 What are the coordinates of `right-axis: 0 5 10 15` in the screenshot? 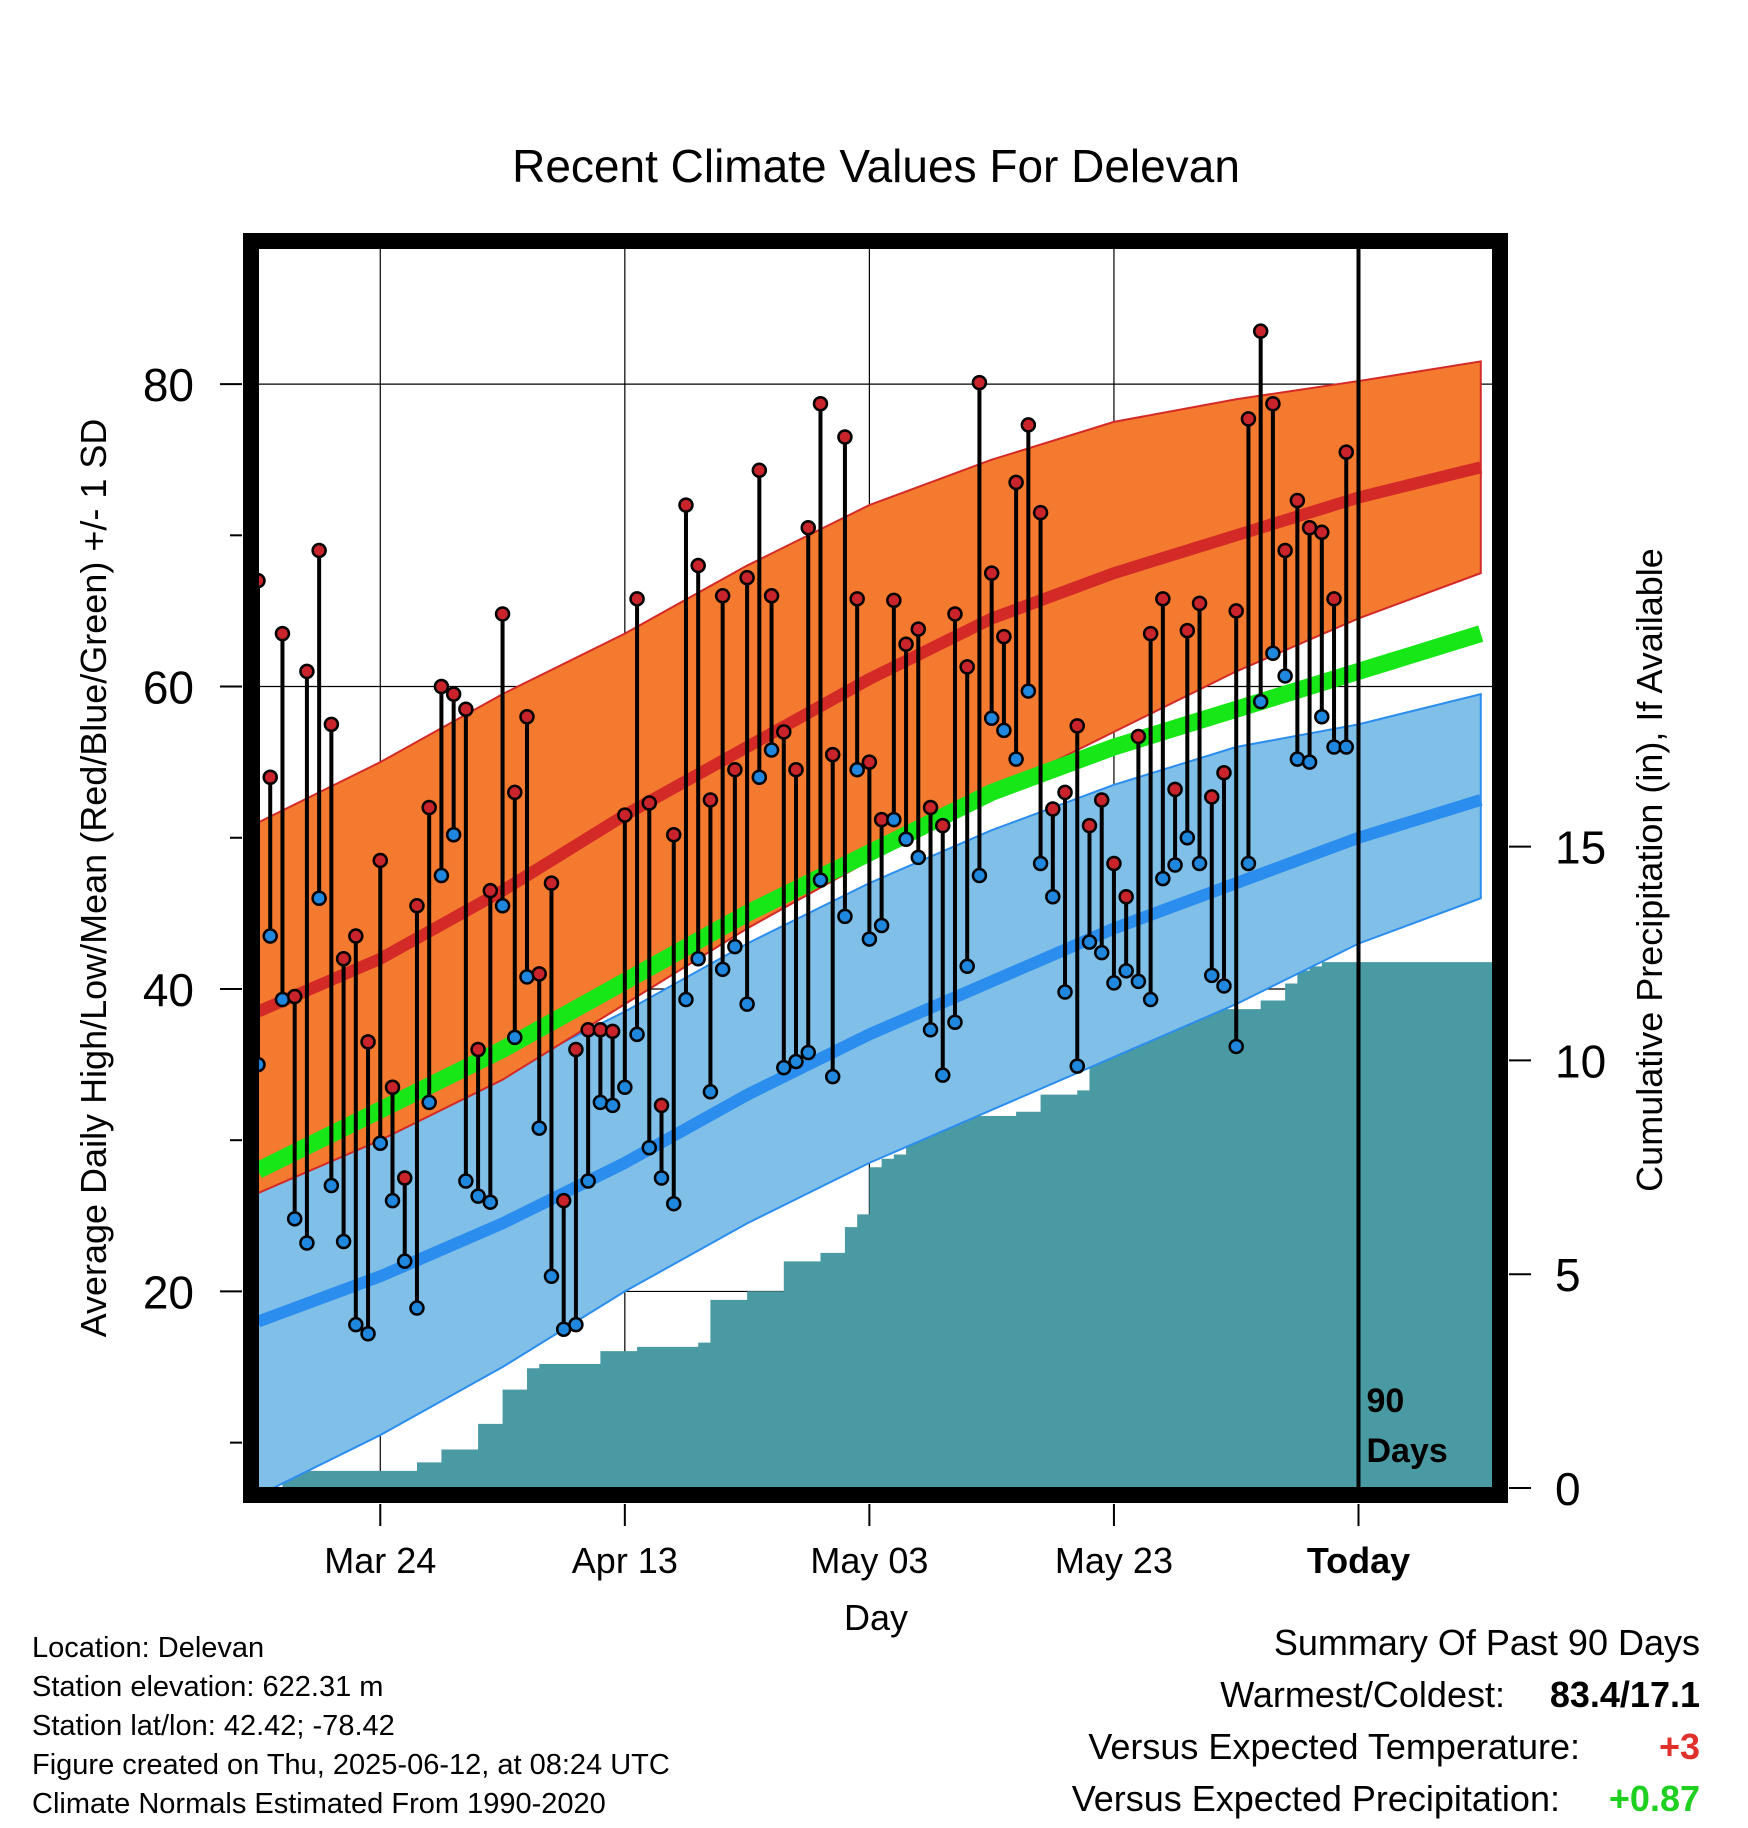 It's located at (1557, 1168).